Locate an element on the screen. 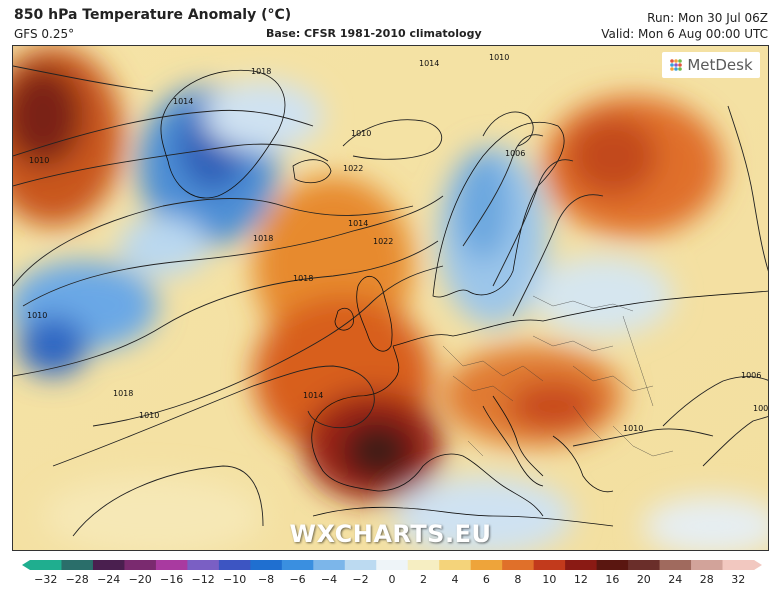  colorbar-tick-label: −12 is located at coordinates (203, 579).